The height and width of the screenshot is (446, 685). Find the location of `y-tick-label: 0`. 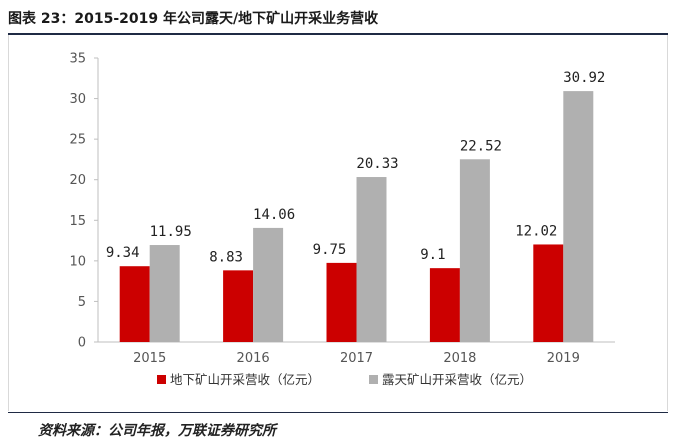

y-tick-label: 0 is located at coordinates (82, 343).